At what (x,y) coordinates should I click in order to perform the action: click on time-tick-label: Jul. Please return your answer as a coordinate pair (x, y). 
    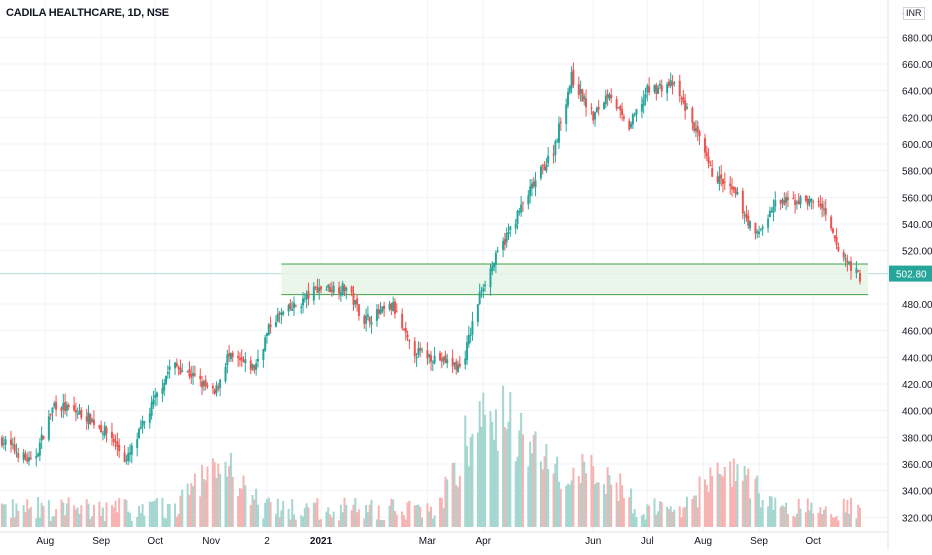
    Looking at the image, I should click on (647, 541).